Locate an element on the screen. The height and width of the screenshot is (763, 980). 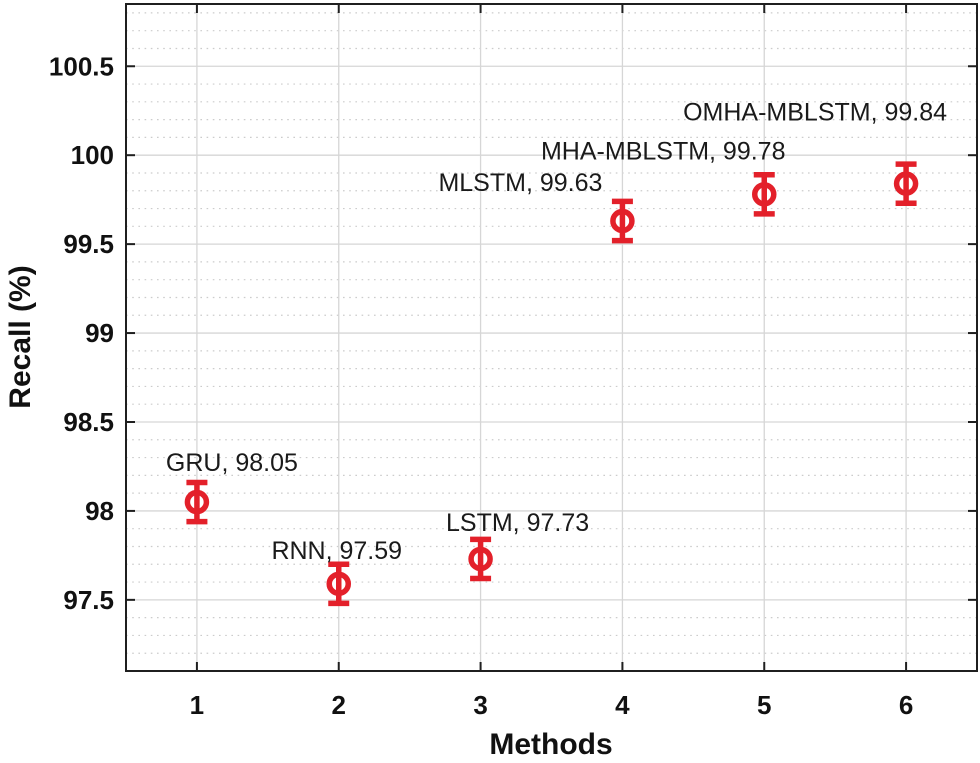
point-annotation: LSTM, 97.73 is located at coordinates (517, 523).